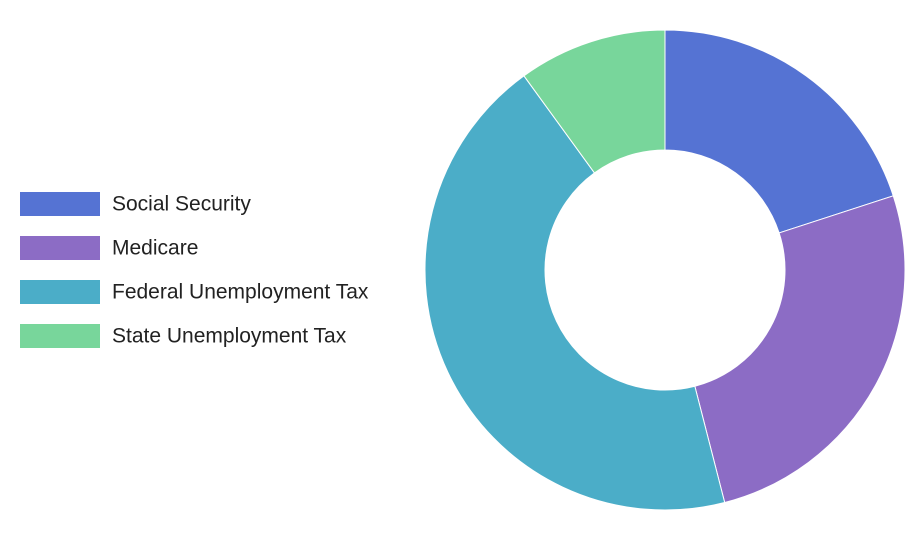 The height and width of the screenshot is (542, 905). Describe the element at coordinates (229, 336) in the screenshot. I see `legend-label: State Unemployment Tax` at that location.